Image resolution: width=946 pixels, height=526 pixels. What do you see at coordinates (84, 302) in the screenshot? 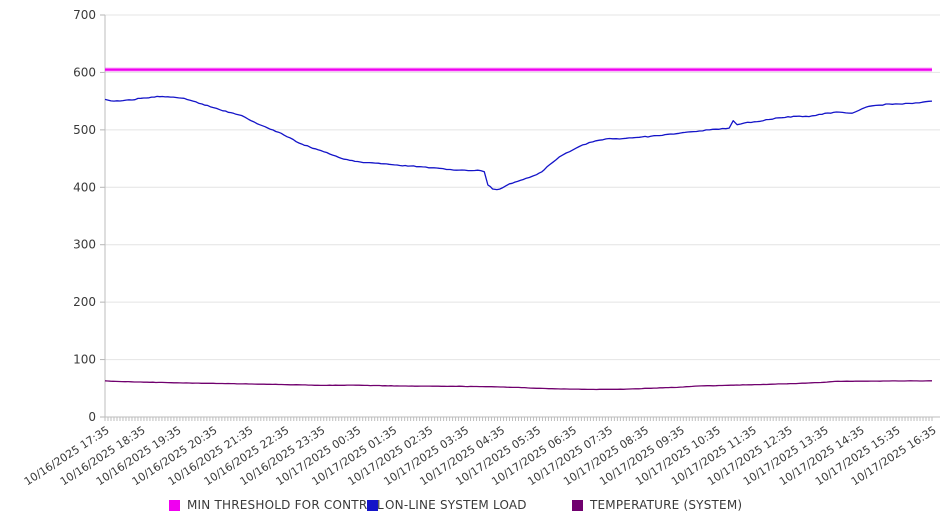
I see `svg-text: 200` at bounding box center [84, 302].